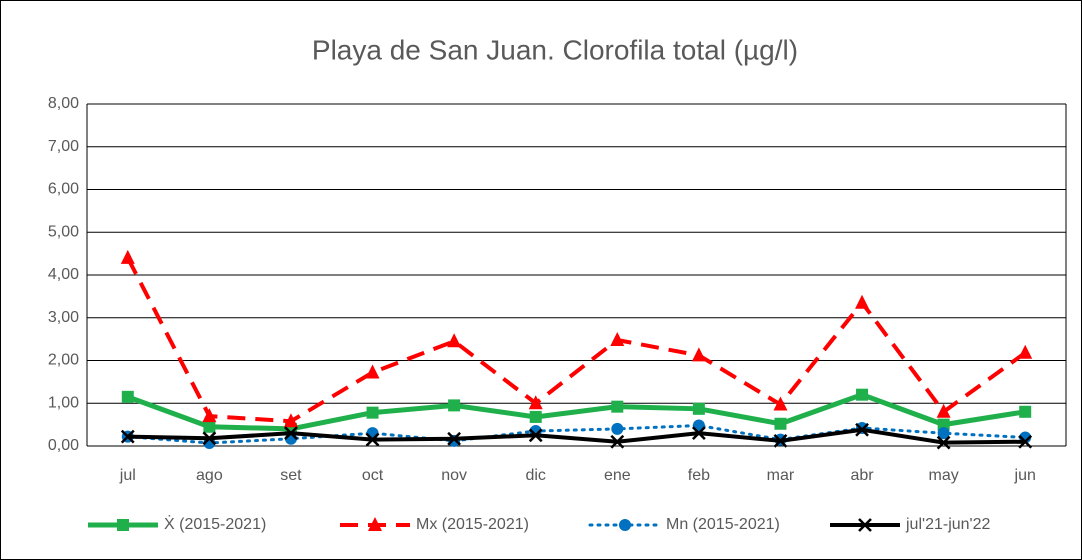 The height and width of the screenshot is (560, 1082). I want to click on x-tick-label: ene, so click(617, 475).